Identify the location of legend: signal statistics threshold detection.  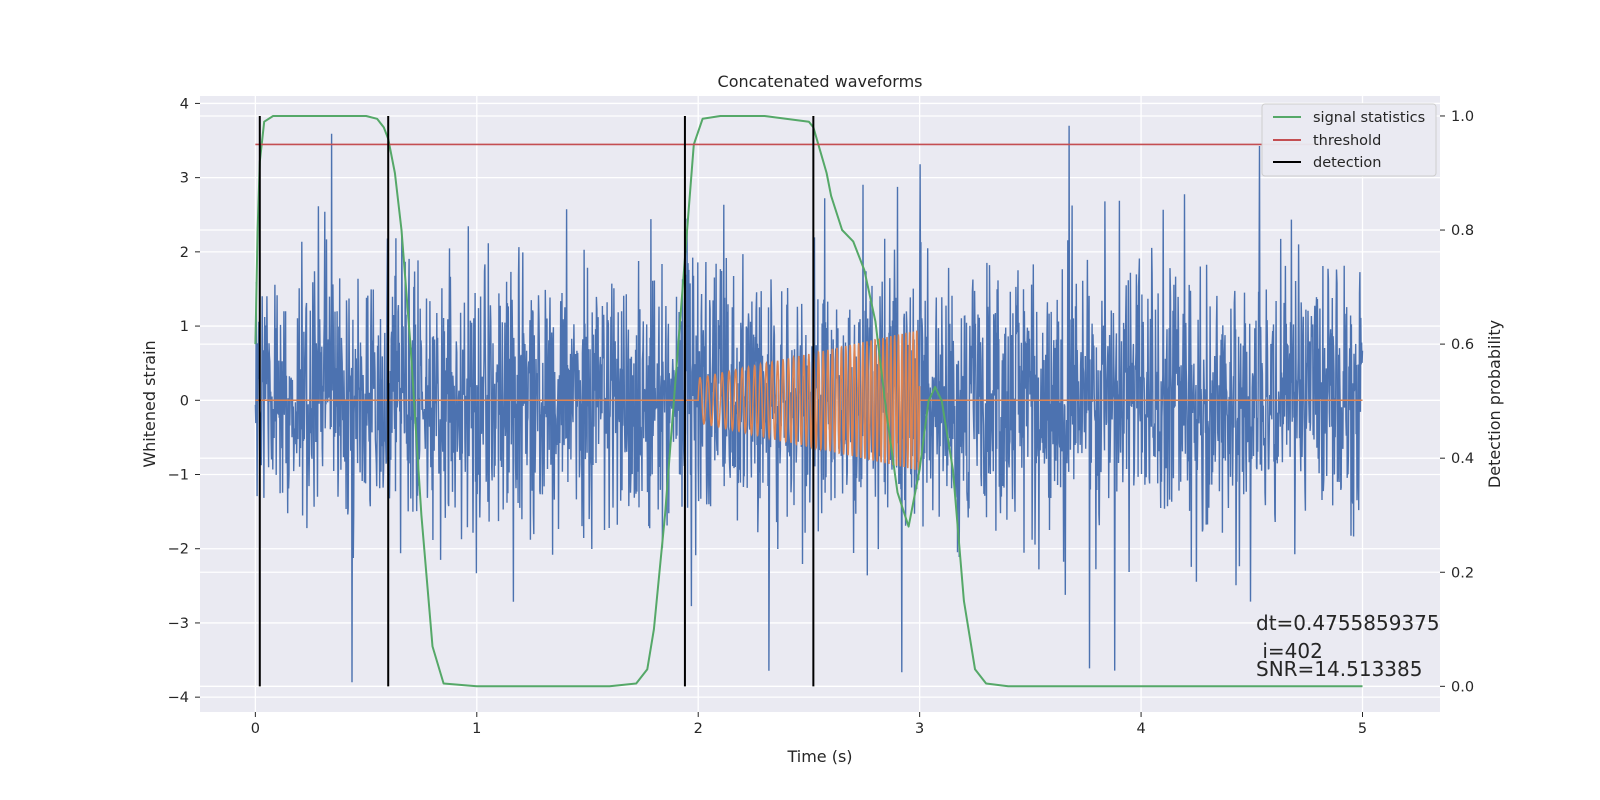
(1349, 140).